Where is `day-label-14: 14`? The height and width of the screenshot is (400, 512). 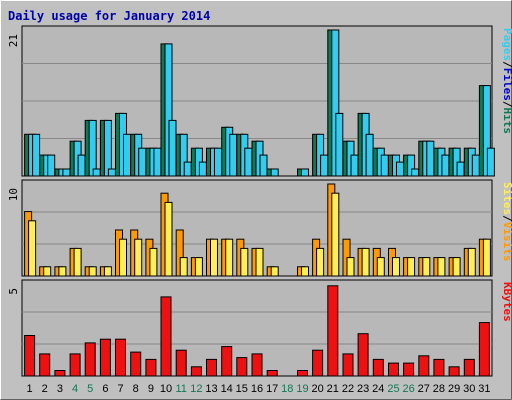
day-label-14: 14 is located at coordinates (227, 389).